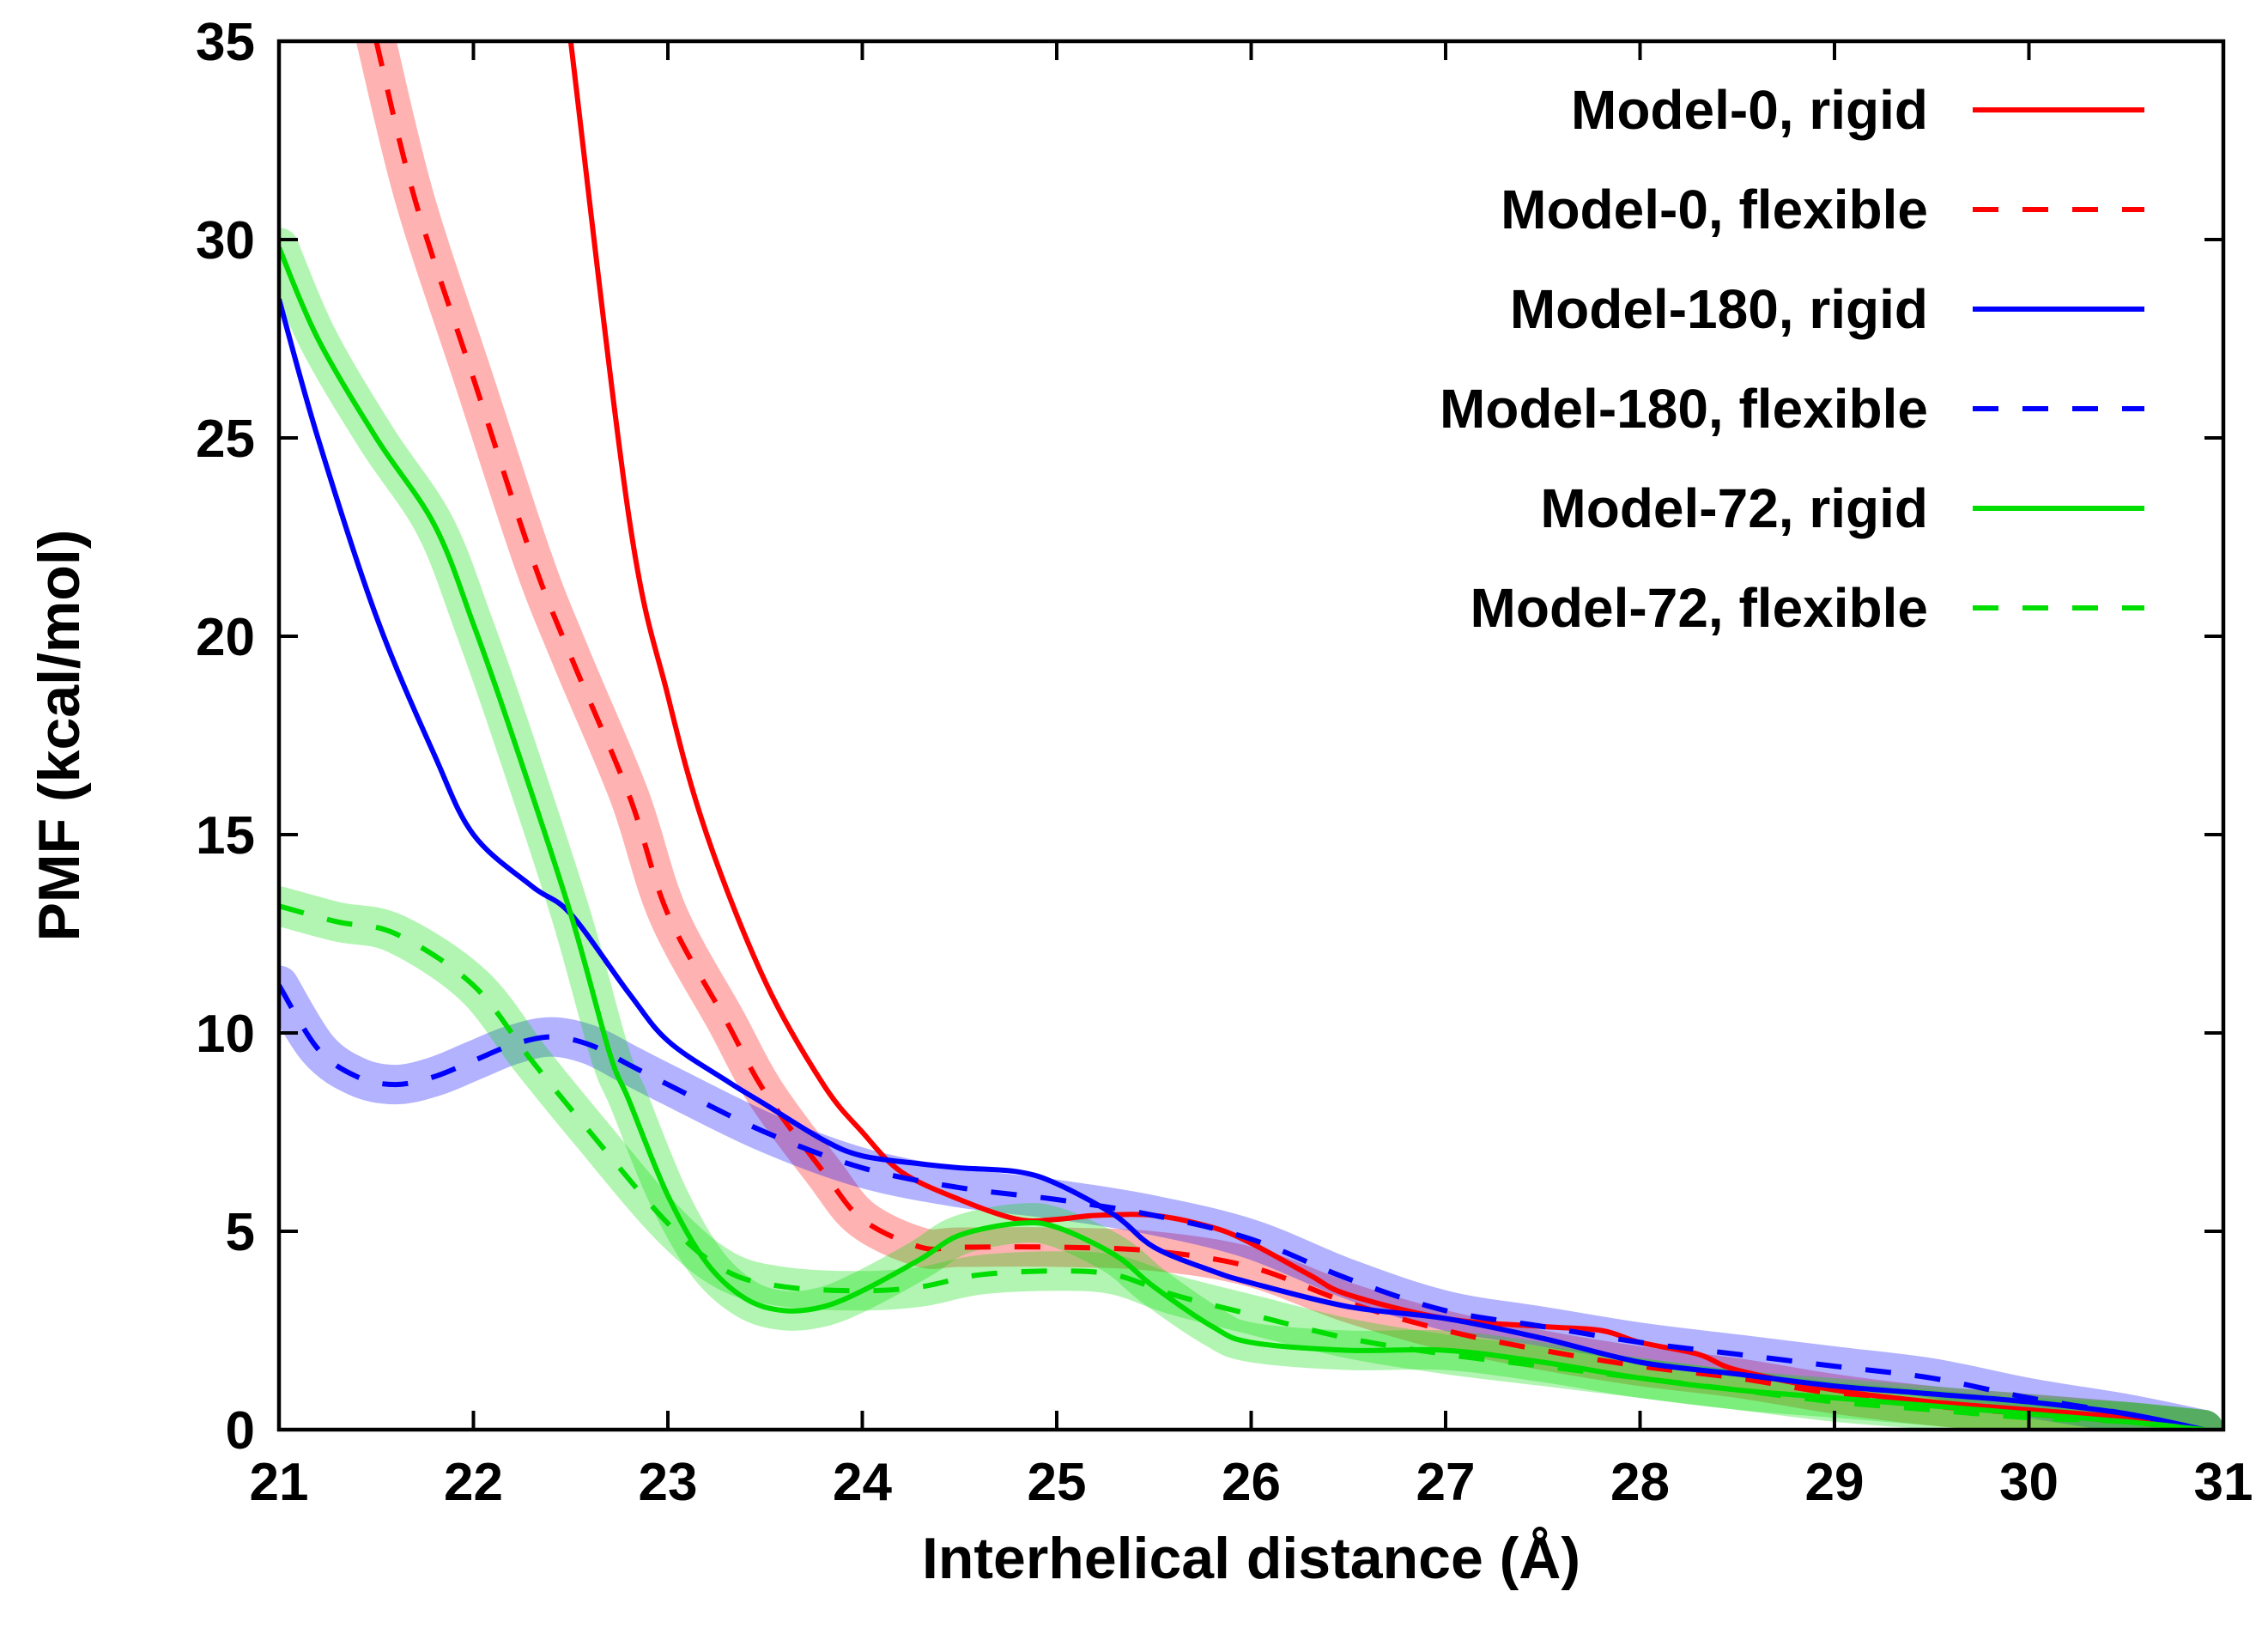 The image size is (2268, 1634). Describe the element at coordinates (225, 439) in the screenshot. I see `y-tick-label-5: 25` at that location.